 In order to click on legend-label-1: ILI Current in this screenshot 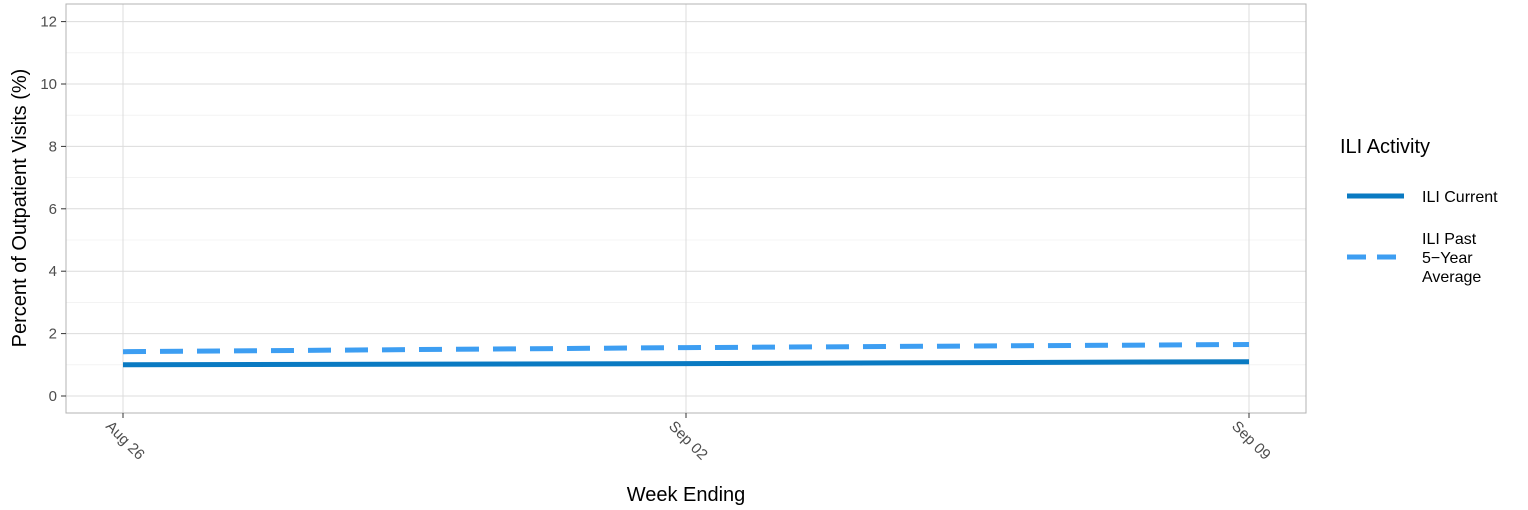, I will do `click(1460, 197)`.